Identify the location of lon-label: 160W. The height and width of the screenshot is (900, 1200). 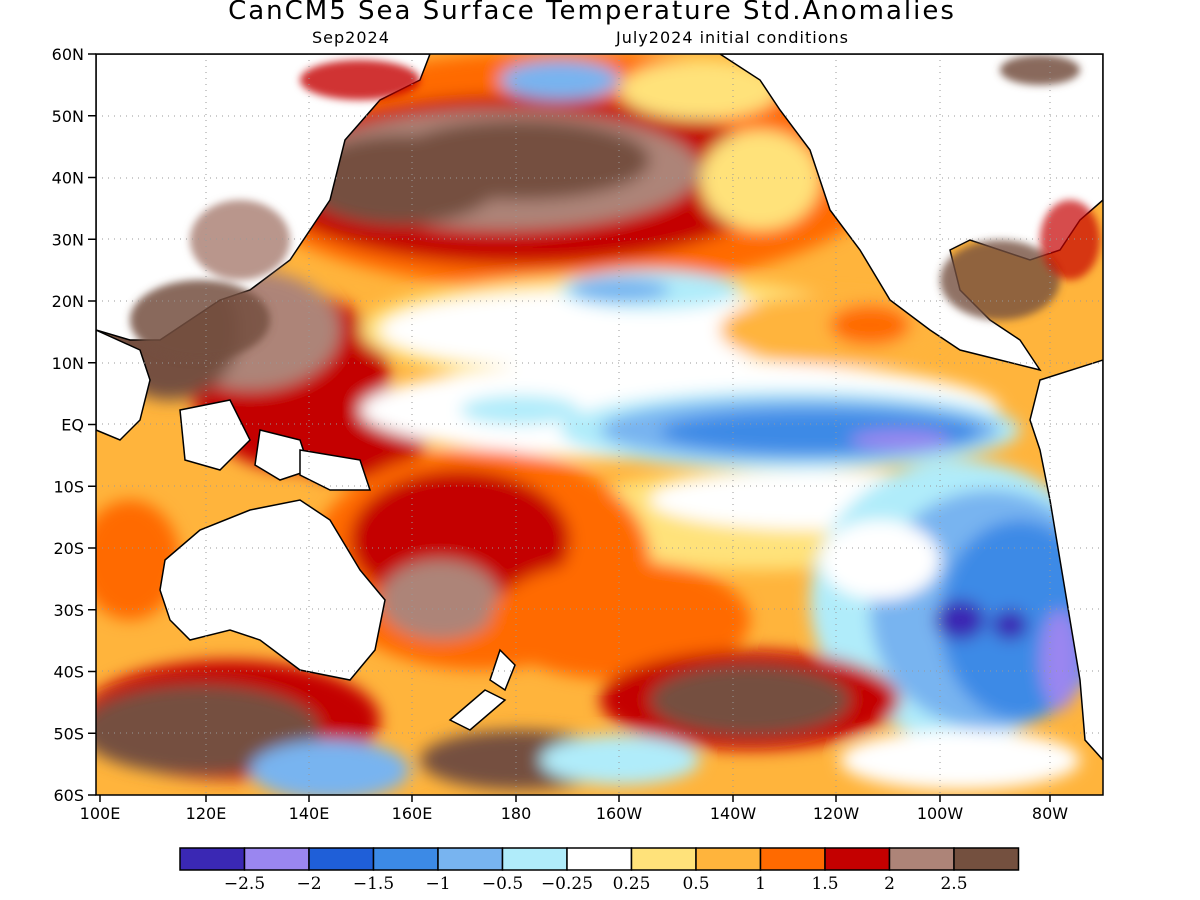
(619, 813).